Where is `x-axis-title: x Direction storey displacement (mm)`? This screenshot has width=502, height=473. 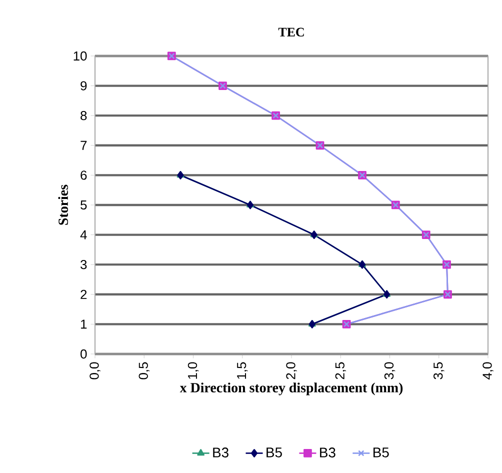 x-axis-title: x Direction storey displacement (mm) is located at coordinates (291, 389).